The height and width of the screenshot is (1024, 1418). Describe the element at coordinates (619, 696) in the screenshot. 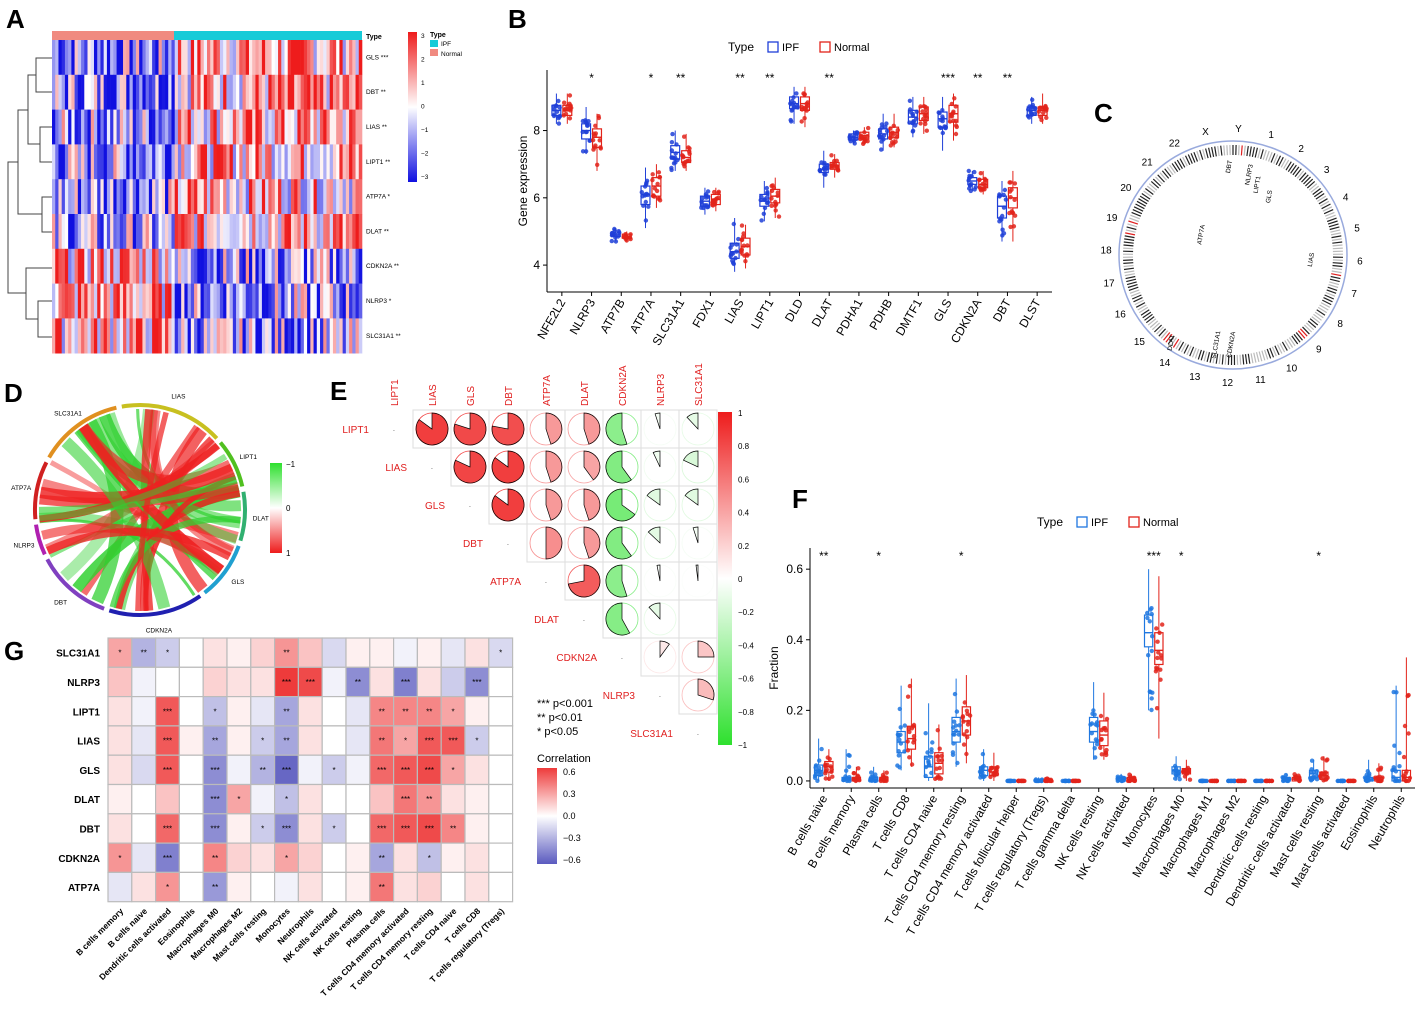

I see `row-label: NLRP3` at that location.